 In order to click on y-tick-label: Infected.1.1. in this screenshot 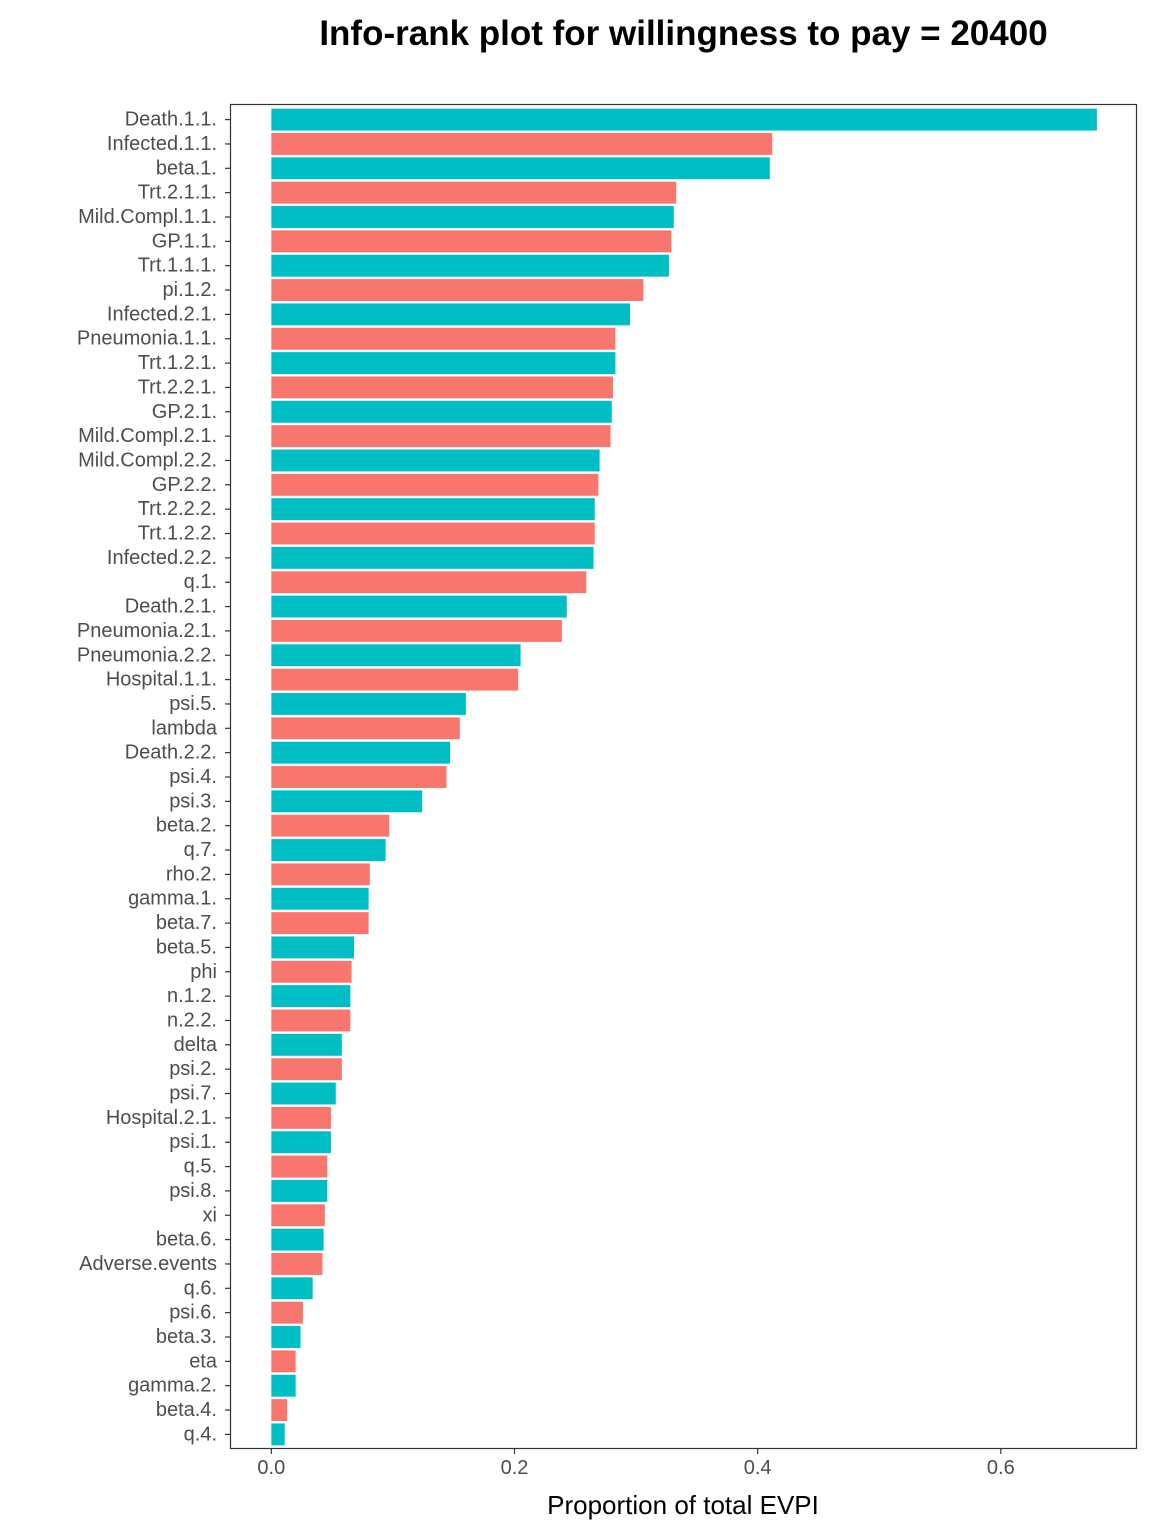, I will do `click(162, 144)`.